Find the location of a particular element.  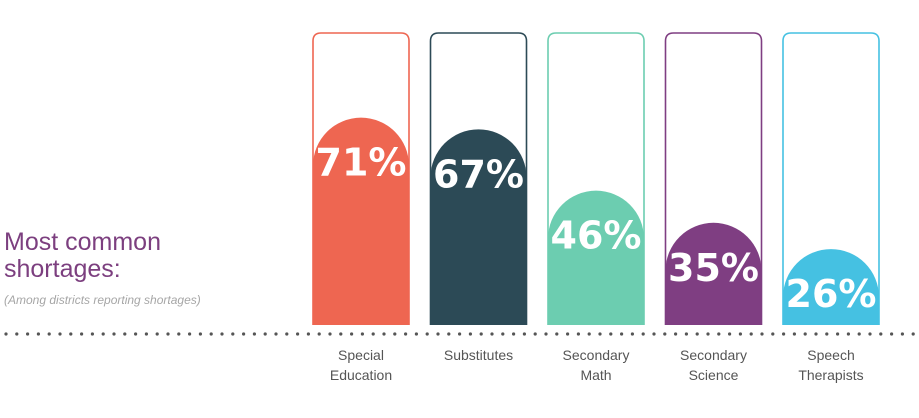

bar-group: 71% Special Education is located at coordinates (361, 207).